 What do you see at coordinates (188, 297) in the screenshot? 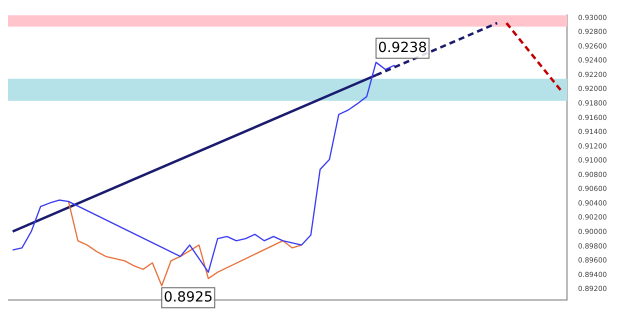
I see `data-label: 0.8925` at bounding box center [188, 297].